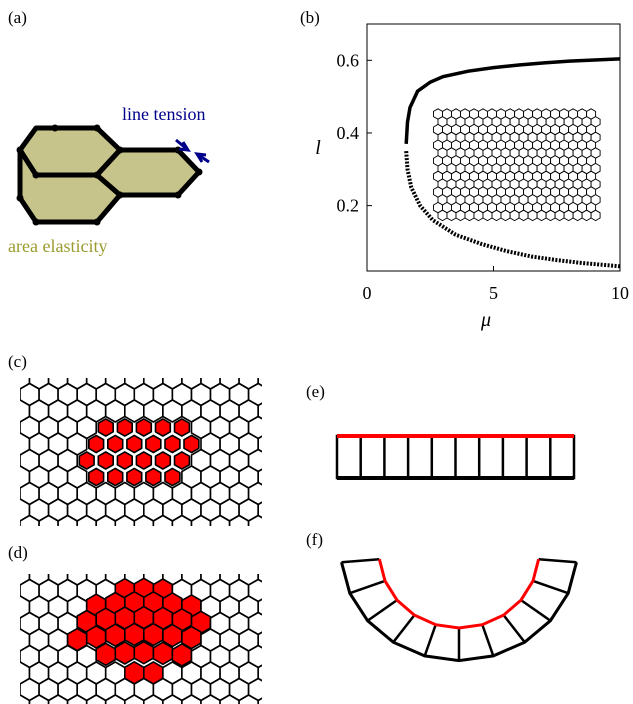 Image resolution: width=633 pixels, height=704 pixels. I want to click on x-tick-label: 5, so click(493, 293).